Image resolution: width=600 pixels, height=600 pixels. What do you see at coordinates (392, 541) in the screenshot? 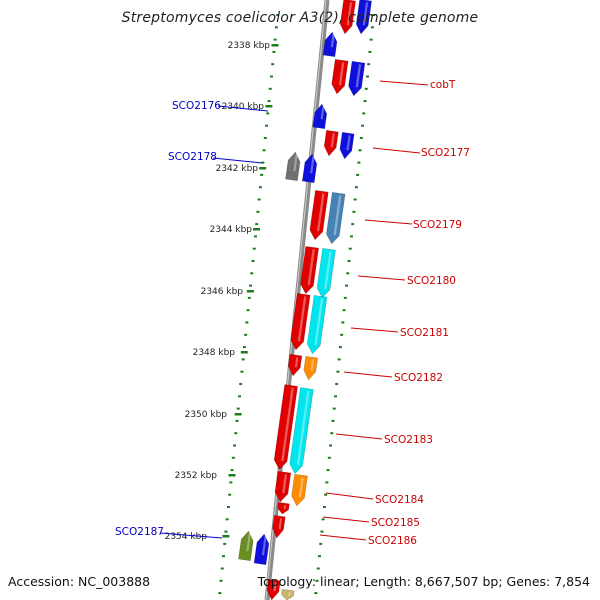
I see `gene-label-right: SCO2186` at bounding box center [392, 541].